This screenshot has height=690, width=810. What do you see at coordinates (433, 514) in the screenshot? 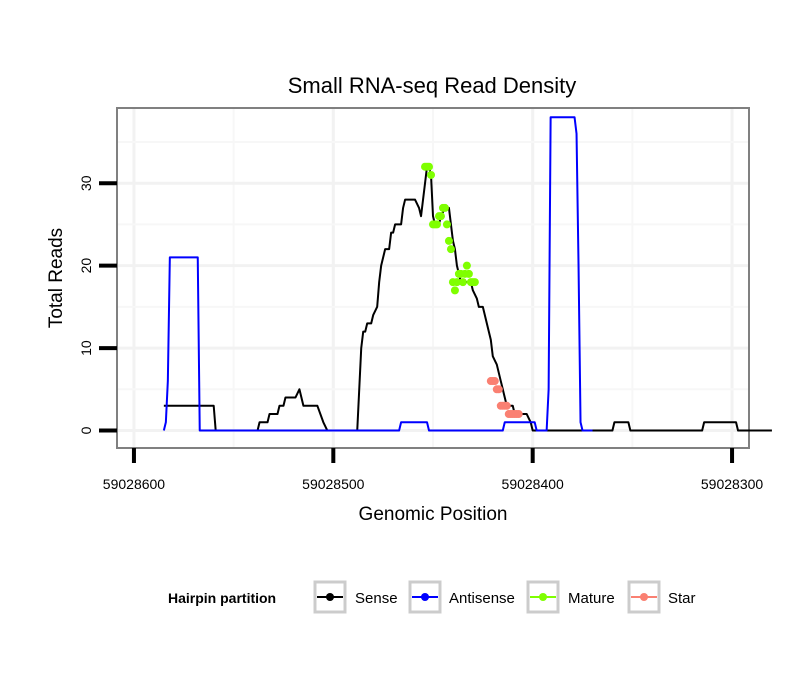
I see `x-axis-title: Genomic Position` at bounding box center [433, 514].